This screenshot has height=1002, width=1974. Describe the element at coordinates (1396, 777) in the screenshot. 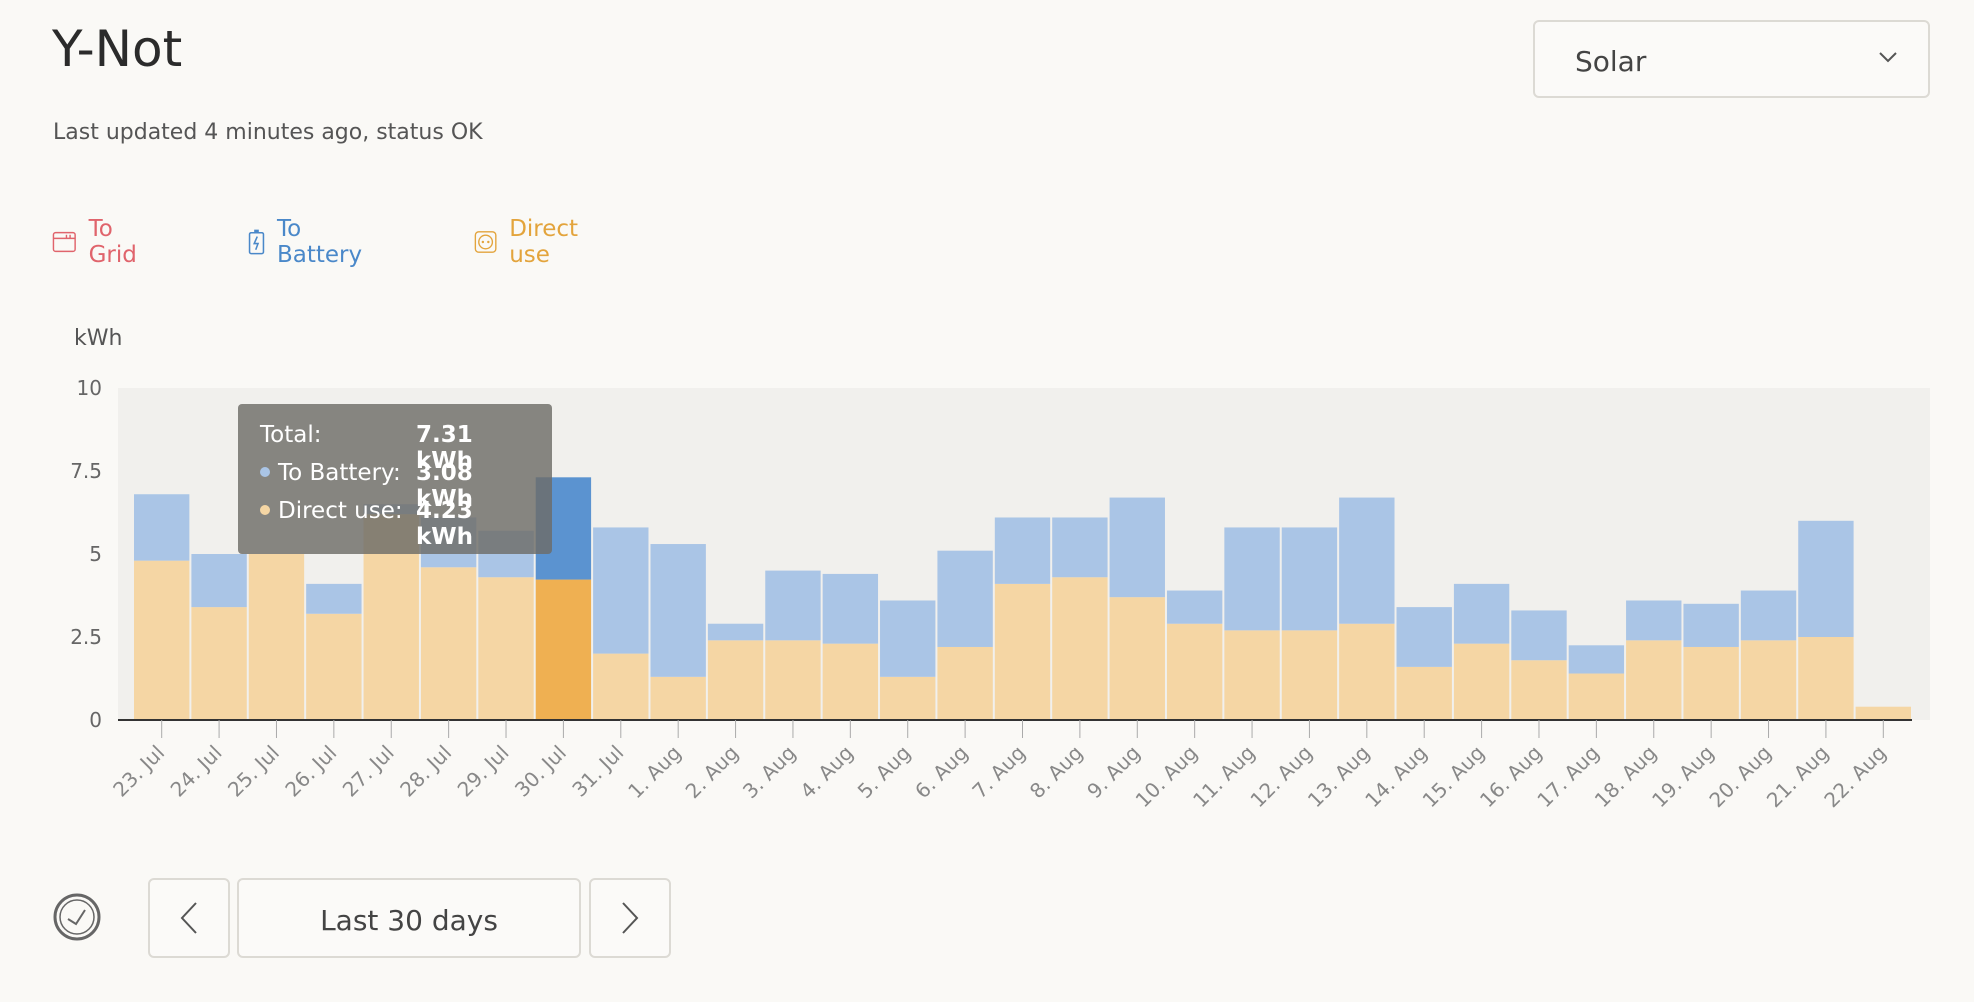

I see `x-tick-label: 14. Aug` at that location.